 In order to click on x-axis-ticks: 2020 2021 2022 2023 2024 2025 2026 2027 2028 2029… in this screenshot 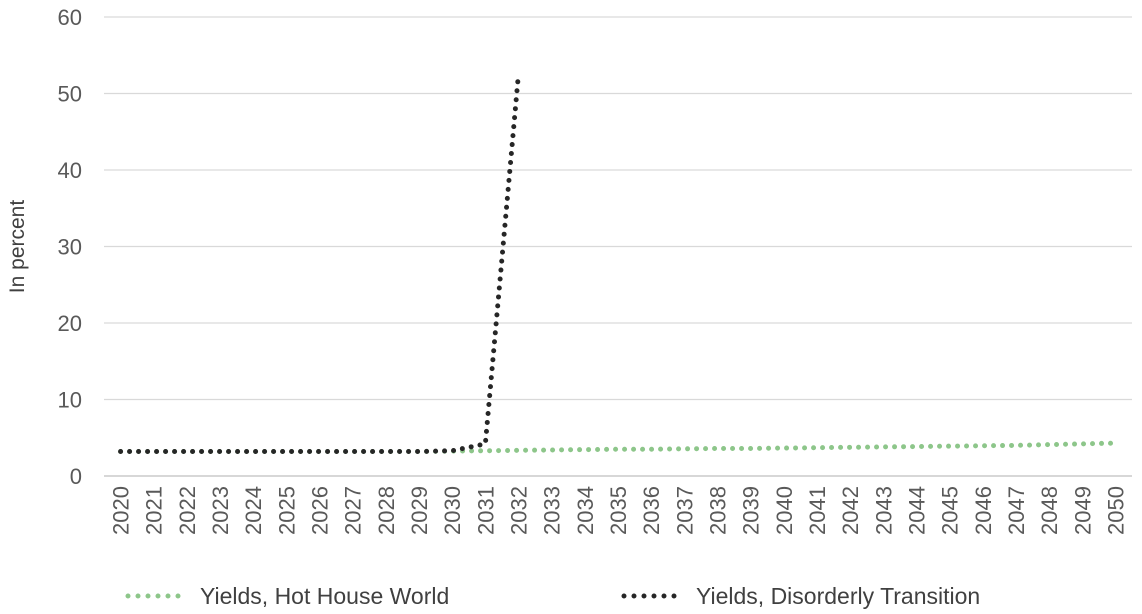, I will do `click(619, 510)`.